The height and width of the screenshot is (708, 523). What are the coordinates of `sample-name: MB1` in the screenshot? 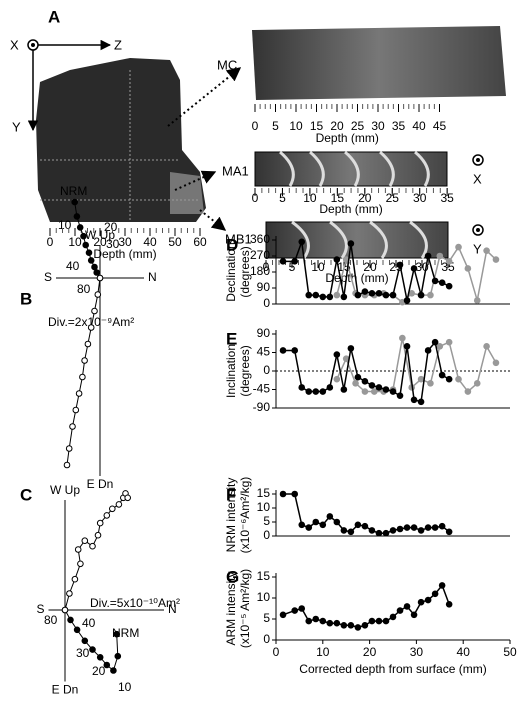 It's located at (238, 238).